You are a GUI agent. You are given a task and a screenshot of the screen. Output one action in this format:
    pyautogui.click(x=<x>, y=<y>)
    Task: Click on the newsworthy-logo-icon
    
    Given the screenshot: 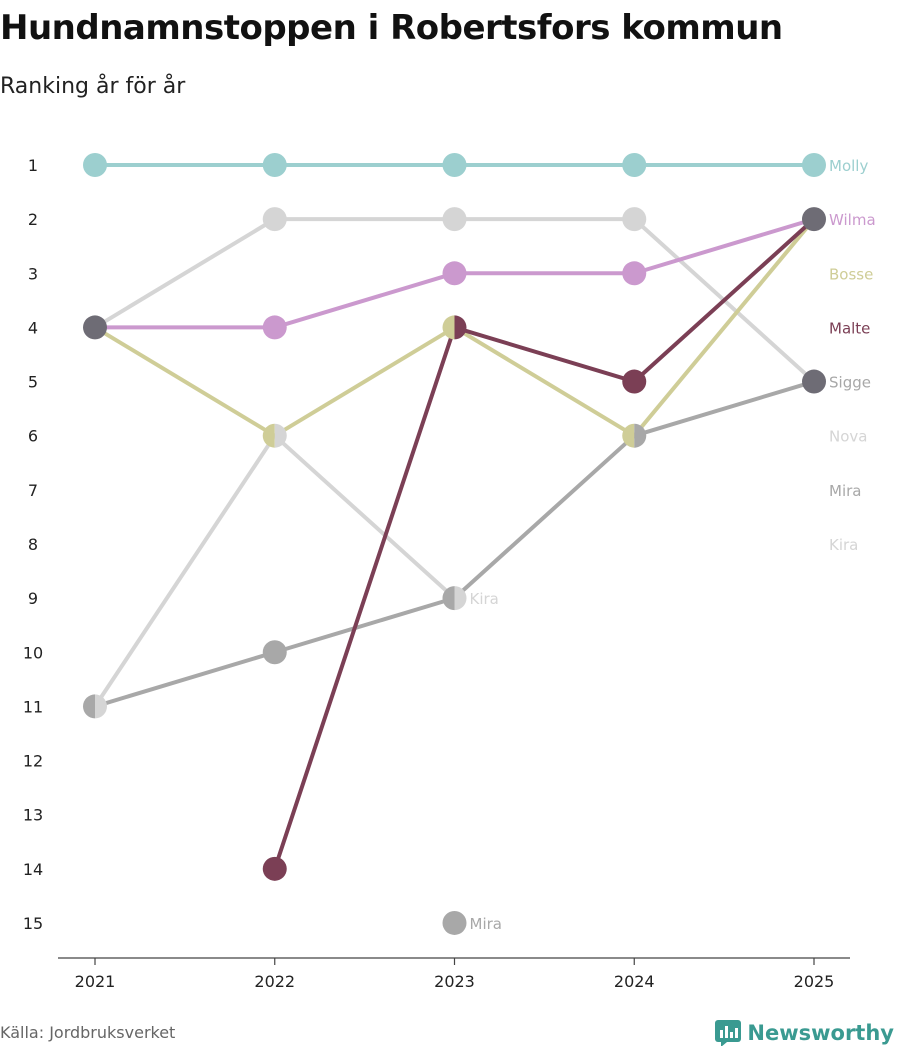 What is the action you would take?
    pyautogui.click(x=728, y=1033)
    